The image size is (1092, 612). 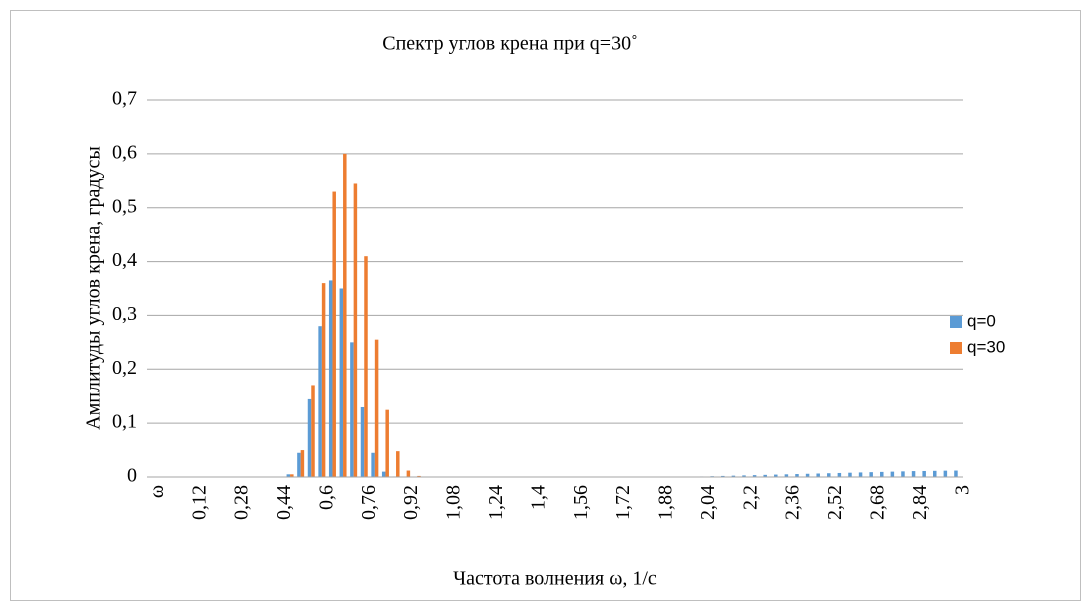 I want to click on x-tick-label: 1,24, so click(x=496, y=502).